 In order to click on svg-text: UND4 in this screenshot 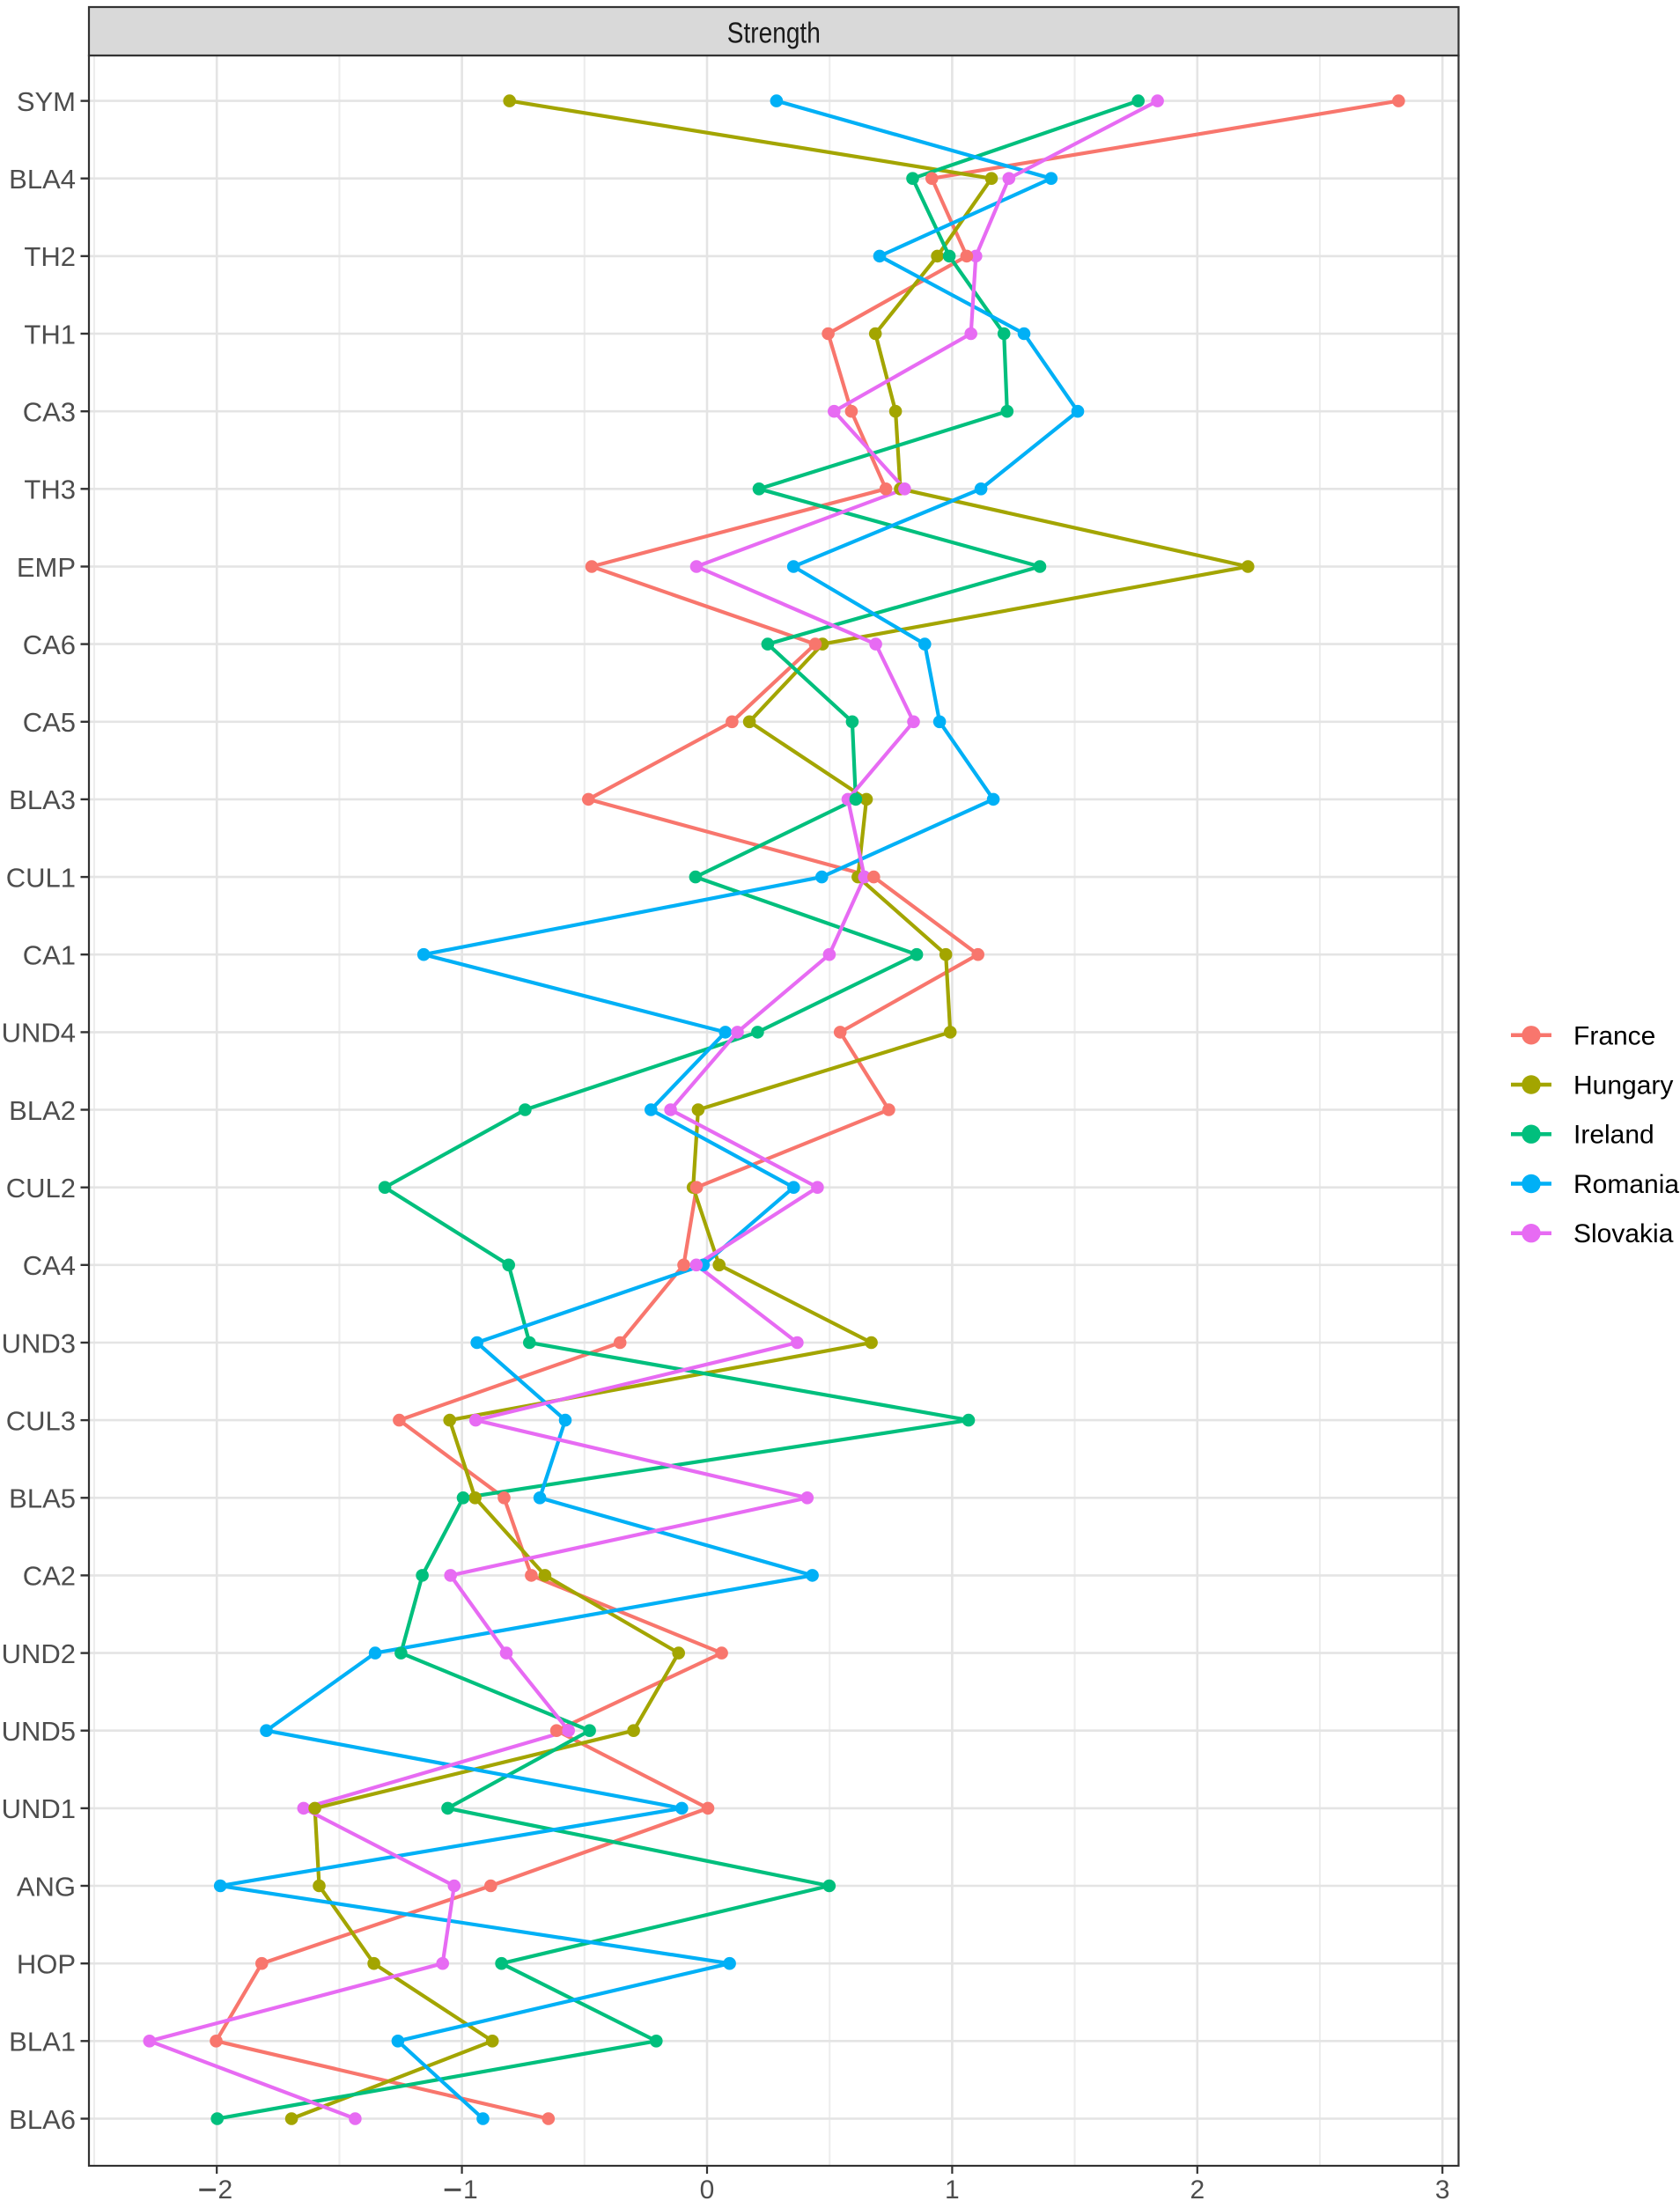, I will do `click(39, 1033)`.